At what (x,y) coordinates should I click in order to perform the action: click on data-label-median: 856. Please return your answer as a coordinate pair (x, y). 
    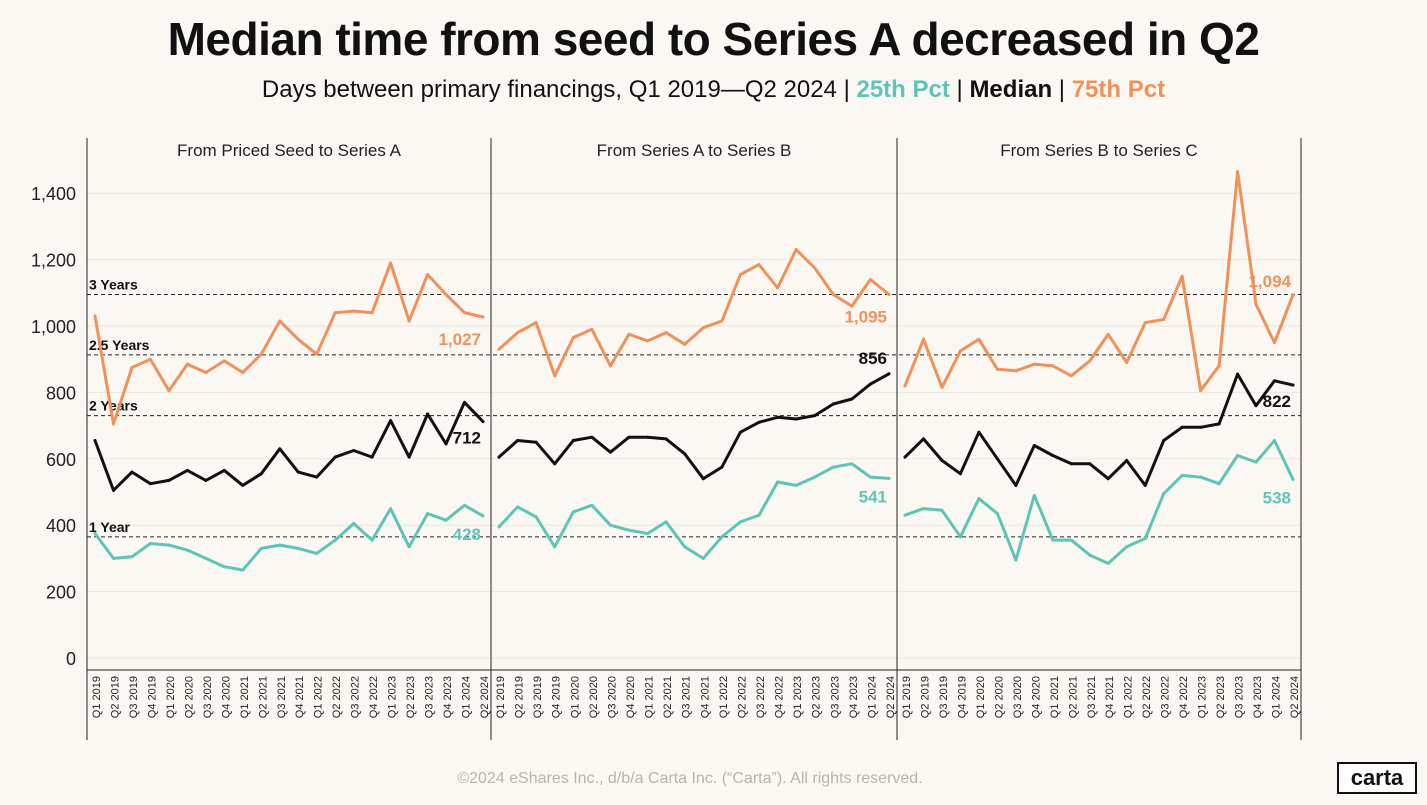
    Looking at the image, I should click on (873, 358).